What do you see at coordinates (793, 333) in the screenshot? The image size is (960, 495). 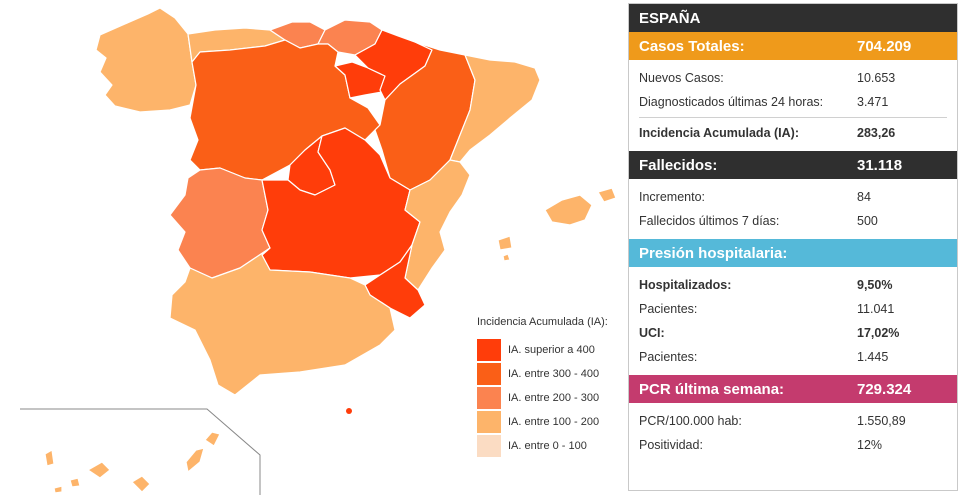 I see `stat-row: UCI: 17,02%` at bounding box center [793, 333].